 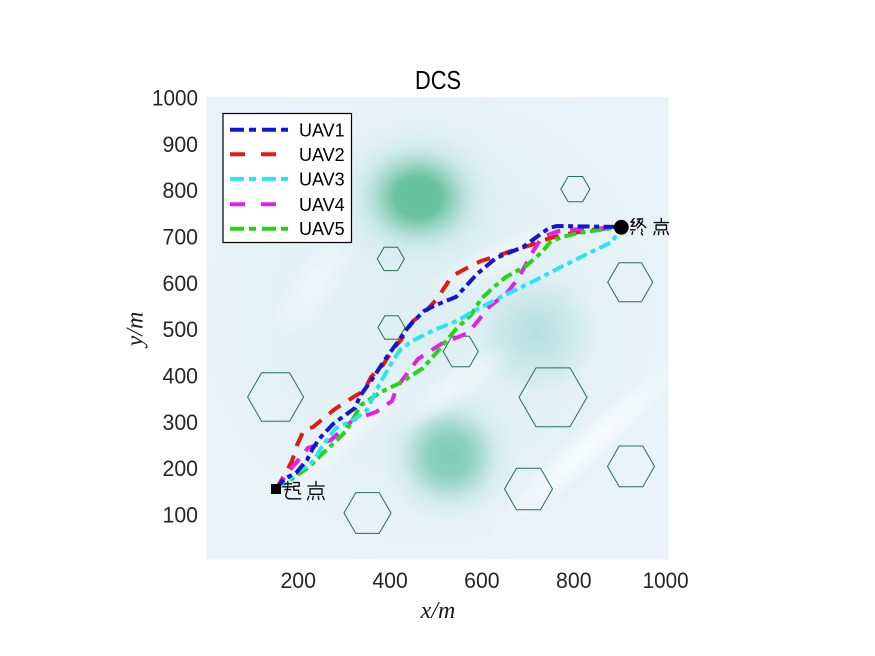 I want to click on svg-text: UAV4, so click(x=322, y=205).